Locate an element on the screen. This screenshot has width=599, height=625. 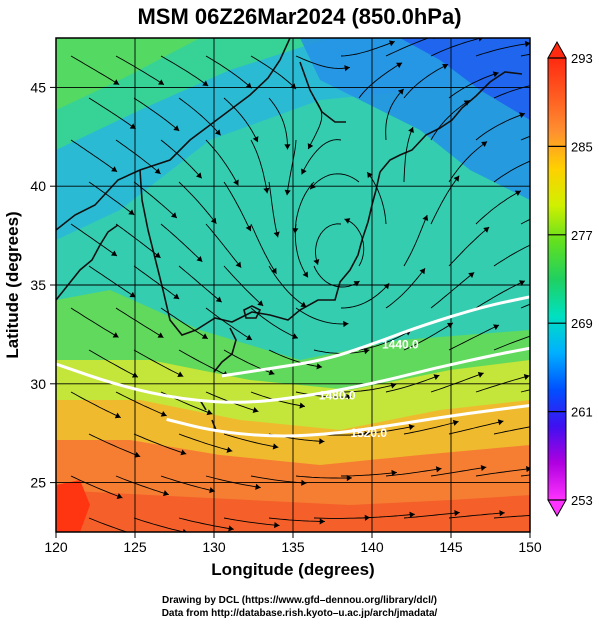
y-tick-label: 40 is located at coordinates (38, 186).